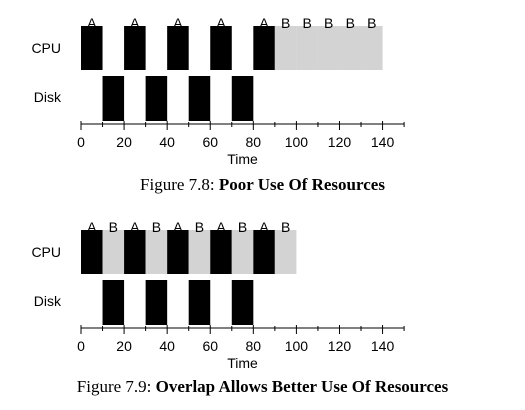 The height and width of the screenshot is (410, 525). Describe the element at coordinates (124, 346) in the screenshot. I see `figure-7-9-x-tick-label-20: 20` at that location.